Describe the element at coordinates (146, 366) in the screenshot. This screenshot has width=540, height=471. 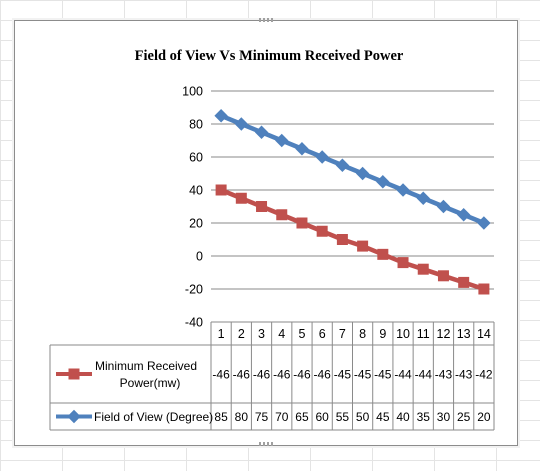
I see `legend-label: Minimum Received` at that location.